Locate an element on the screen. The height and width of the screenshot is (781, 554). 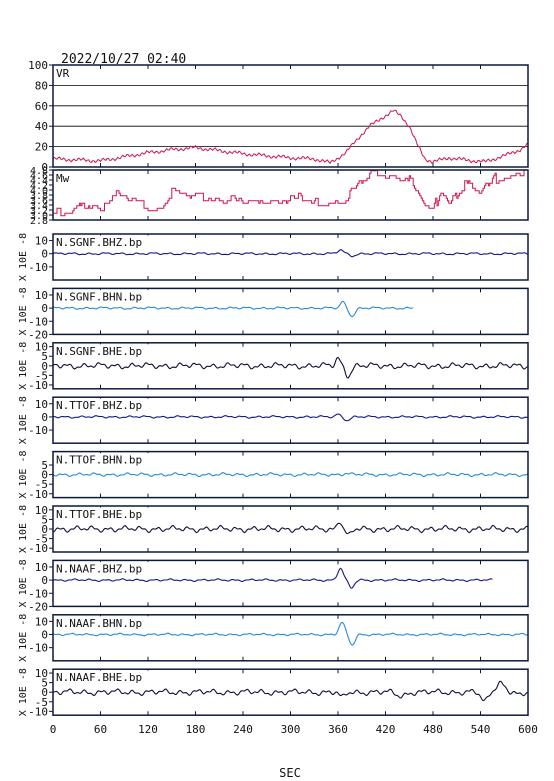
y-tick-label: 80 is located at coordinates (41, 85).